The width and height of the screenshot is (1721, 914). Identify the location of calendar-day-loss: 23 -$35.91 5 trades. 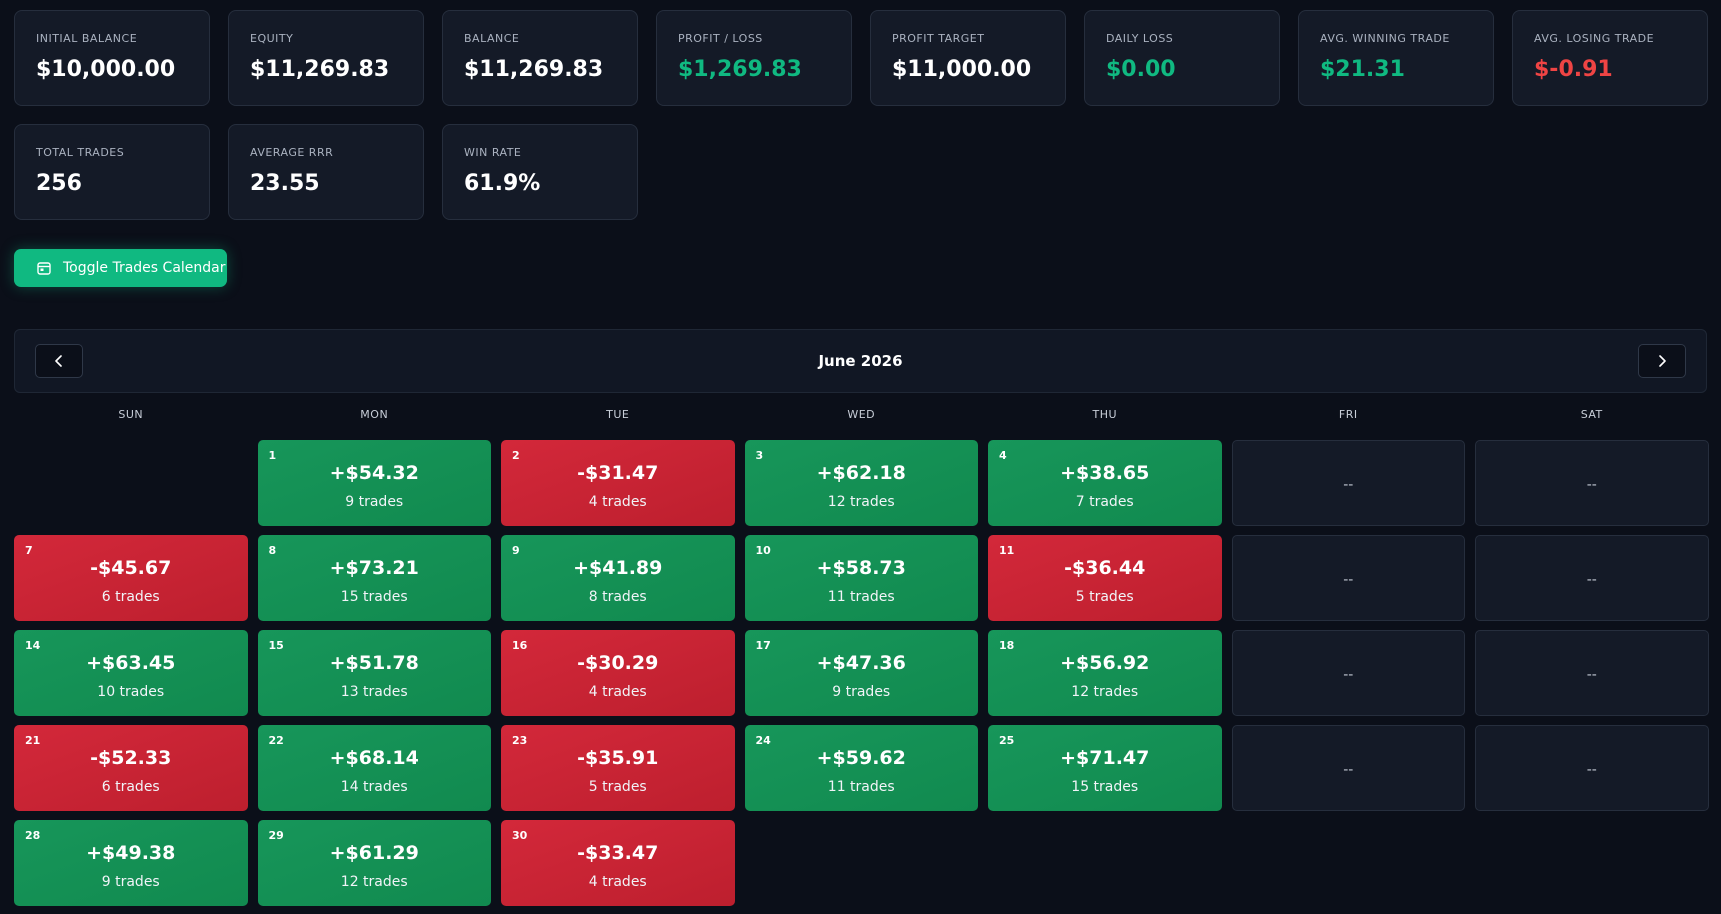
(618, 768).